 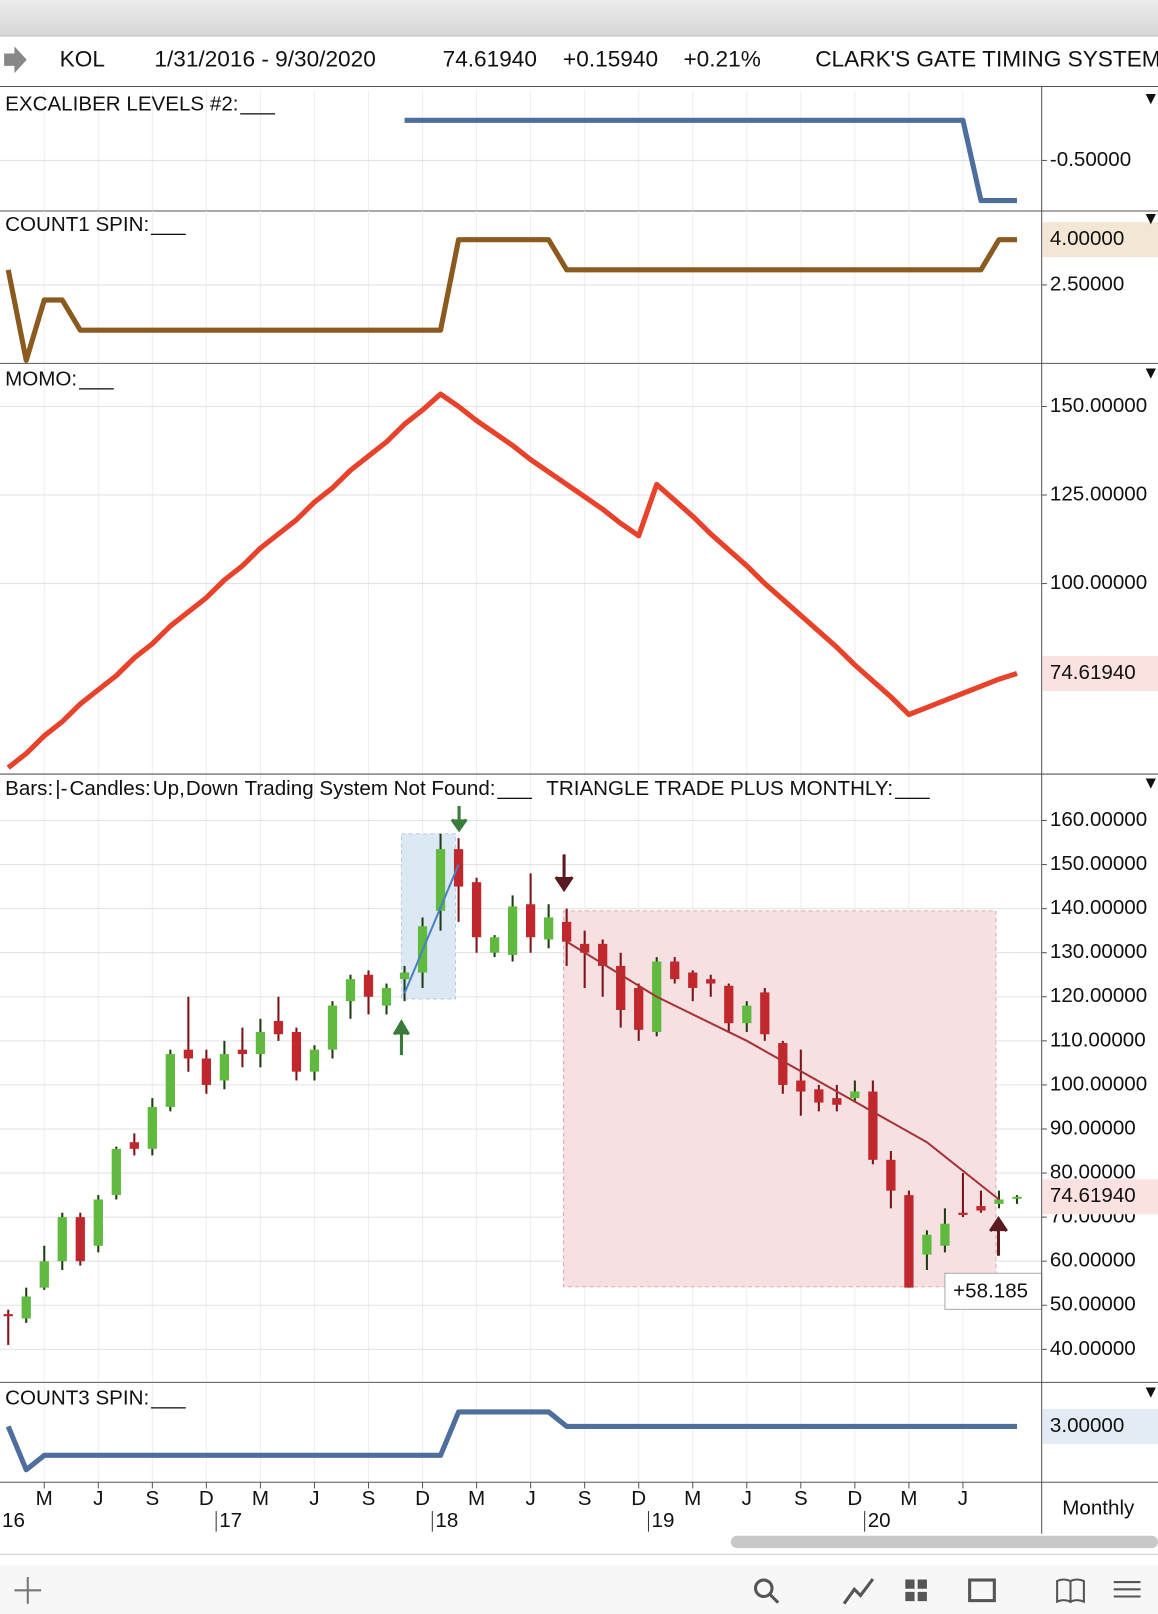 I want to click on legend-text: MOMO:, so click(x=41, y=378).